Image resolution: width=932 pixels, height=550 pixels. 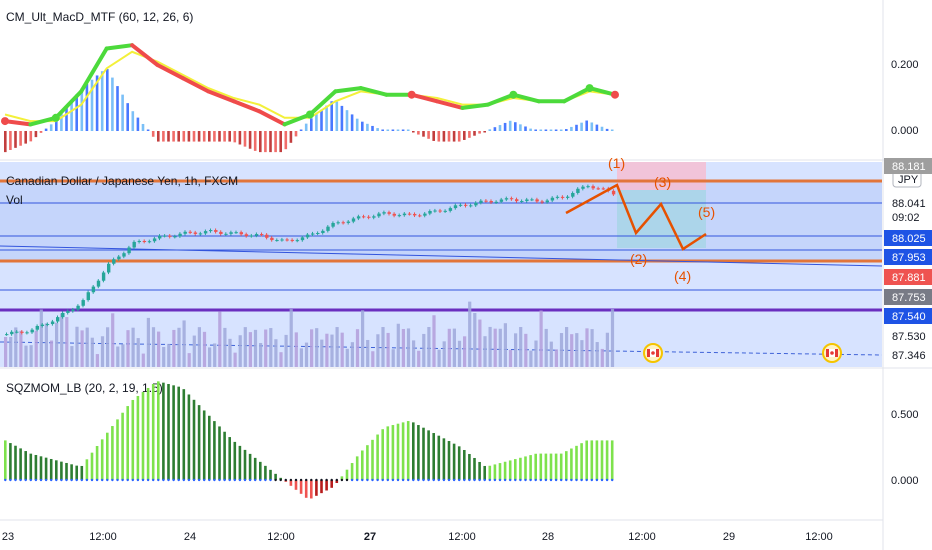 I want to click on macd-line-segment, so click(x=602, y=91).